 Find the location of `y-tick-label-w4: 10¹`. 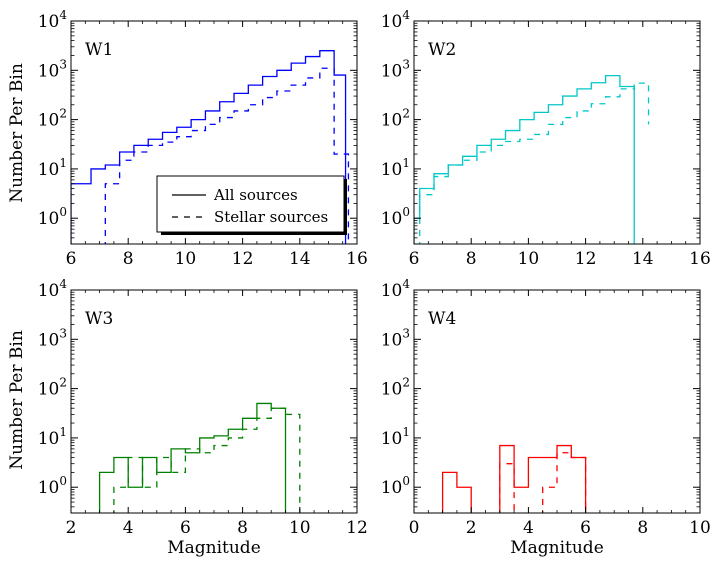

y-tick-label-w4: 10¹ is located at coordinates (395, 437).